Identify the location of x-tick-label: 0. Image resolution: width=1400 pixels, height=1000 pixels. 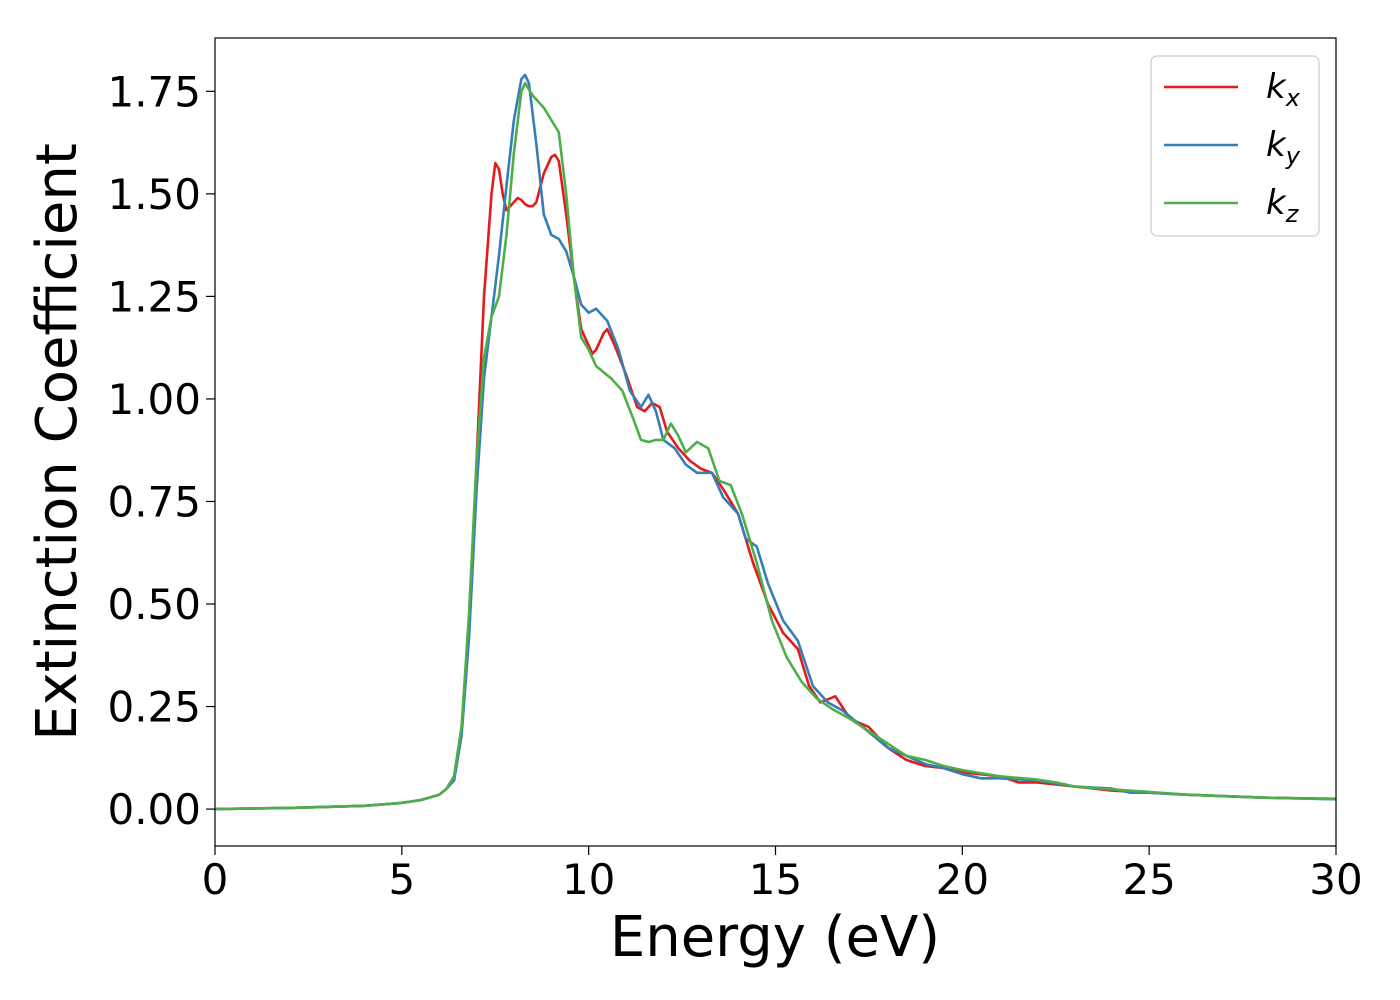
(215, 879).